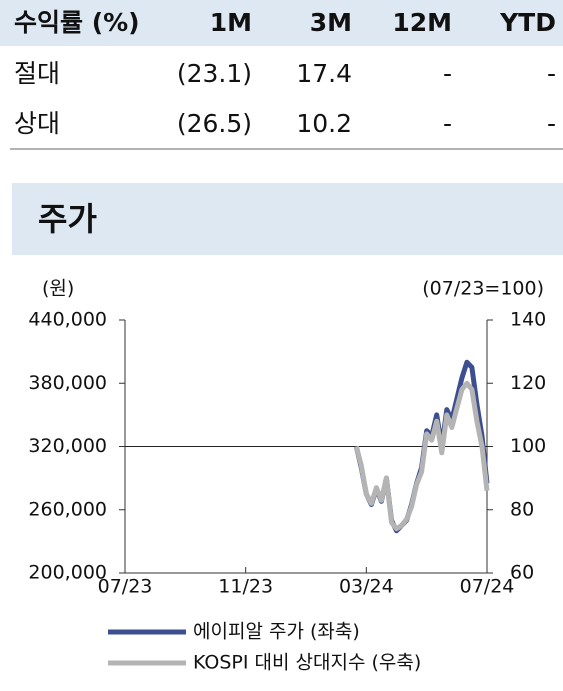  Describe the element at coordinates (324, 73) in the screenshot. I see `table-cell: 17.4` at that location.